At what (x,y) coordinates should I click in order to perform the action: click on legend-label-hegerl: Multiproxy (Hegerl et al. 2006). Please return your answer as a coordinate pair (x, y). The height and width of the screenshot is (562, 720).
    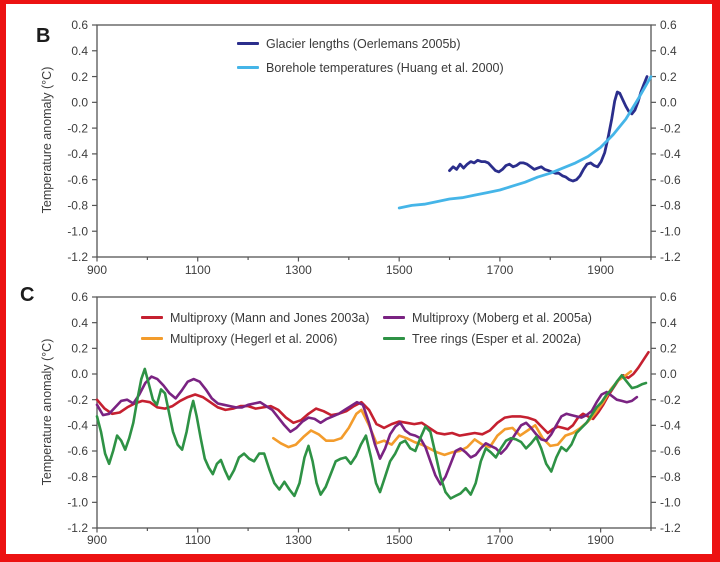
    Looking at the image, I should click on (254, 338).